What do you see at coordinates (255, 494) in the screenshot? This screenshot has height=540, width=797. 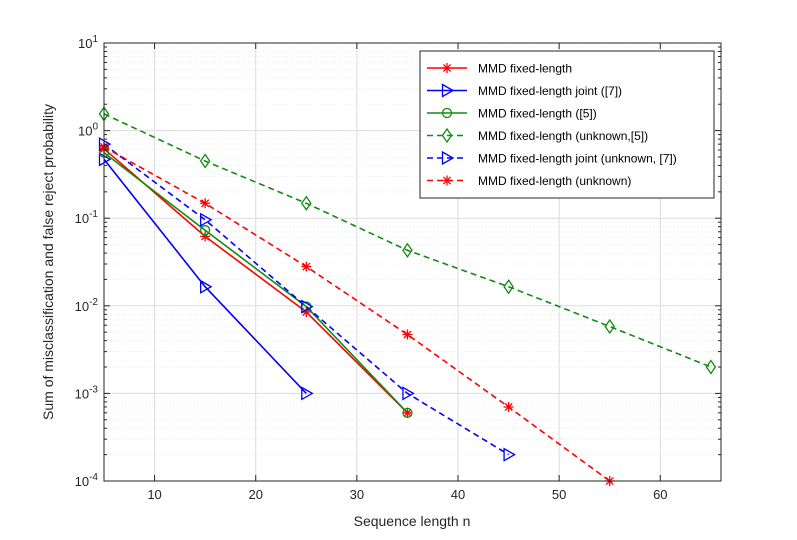 I see `x-tick-label: 20` at bounding box center [255, 494].